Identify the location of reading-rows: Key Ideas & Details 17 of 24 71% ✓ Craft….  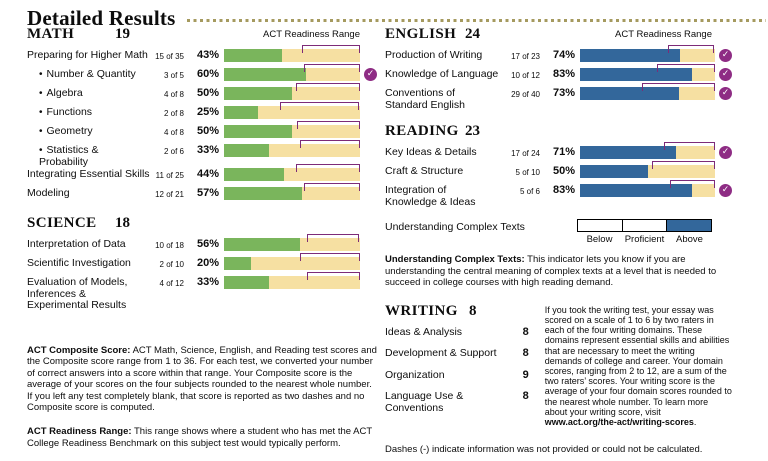
(558, 175).